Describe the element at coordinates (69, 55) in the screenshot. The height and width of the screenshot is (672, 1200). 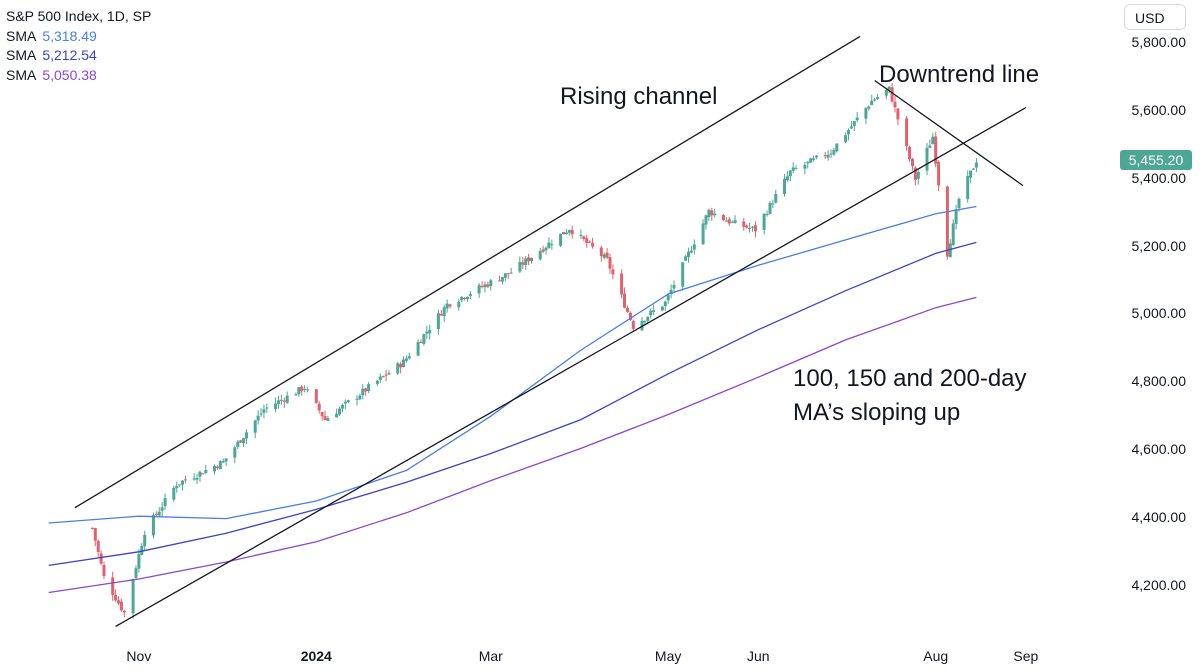
I see `legend-sma-value: 5,212.54` at that location.